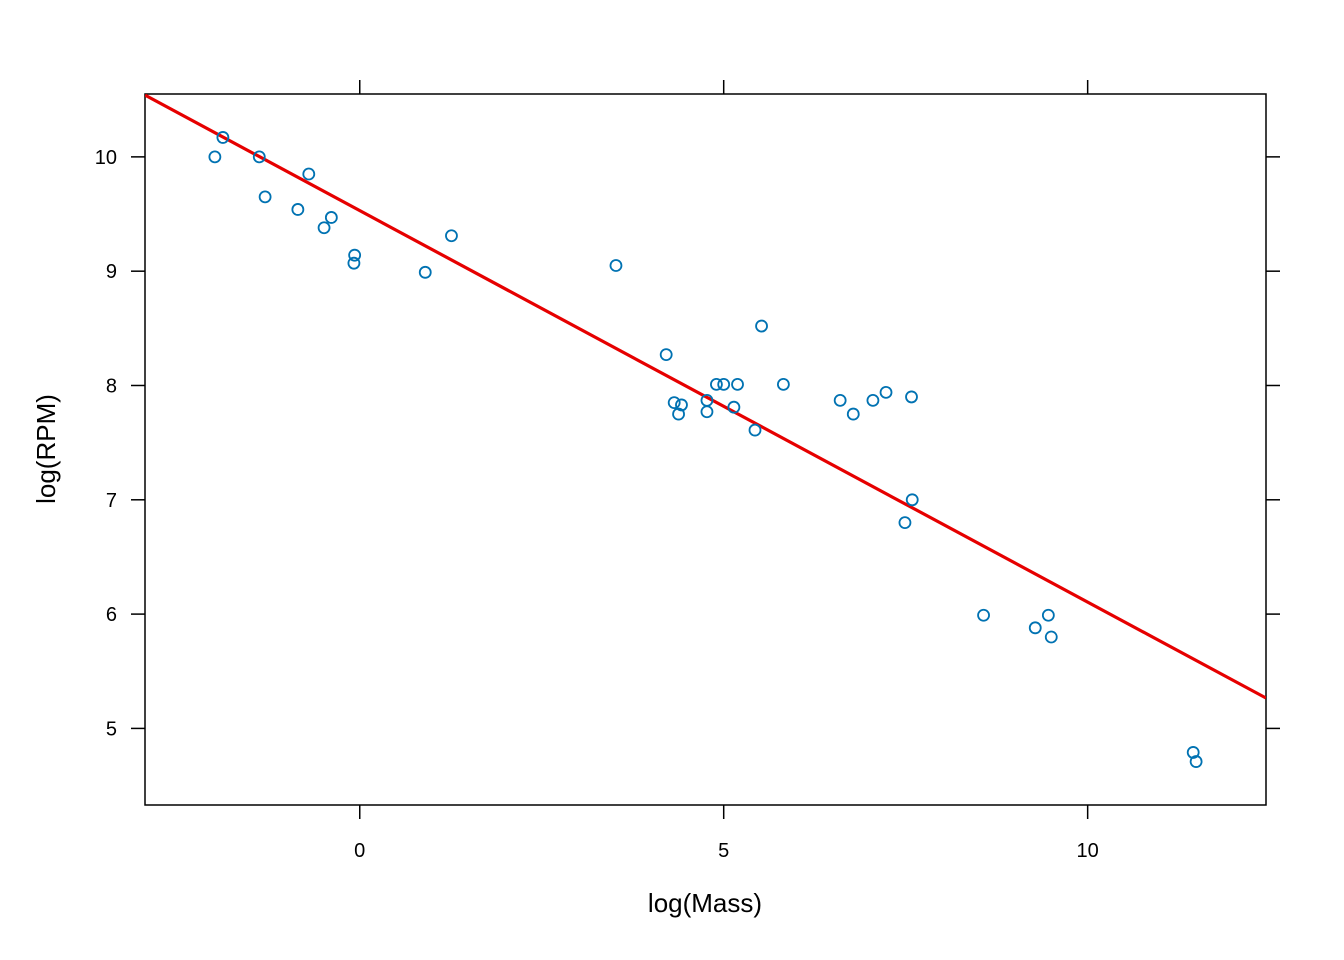 Image resolution: width=1344 pixels, height=960 pixels. What do you see at coordinates (705, 903) in the screenshot?
I see `x-axis-title: log(Mass)` at bounding box center [705, 903].